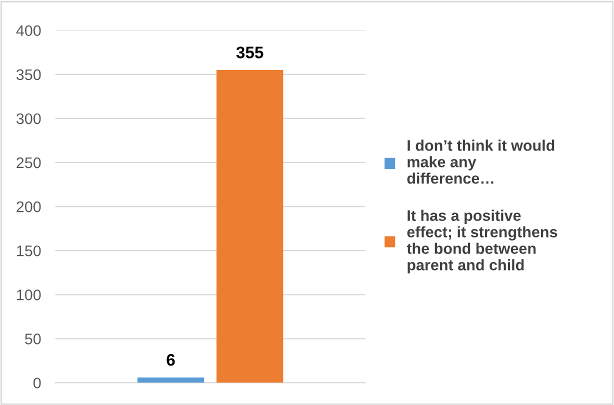 The image size is (614, 405). What do you see at coordinates (28, 162) in the screenshot?
I see `y-tick-label: 250` at bounding box center [28, 162].